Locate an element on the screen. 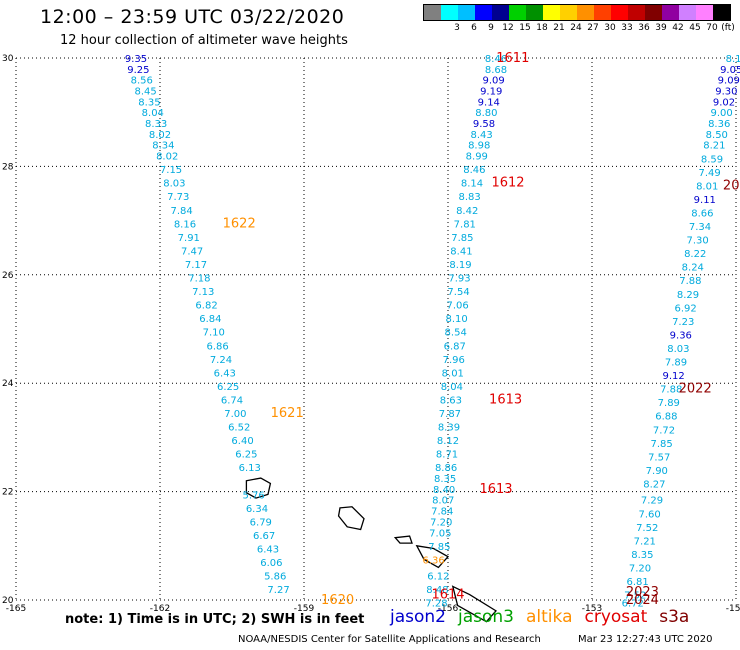 Image resolution: width=740 pixels, height=650 pixels. color-scale-legend: 3 6 9 12 15 18 21 24 27 30 33 36 39 42 45 70 (ft) is located at coordinates (579, 19).